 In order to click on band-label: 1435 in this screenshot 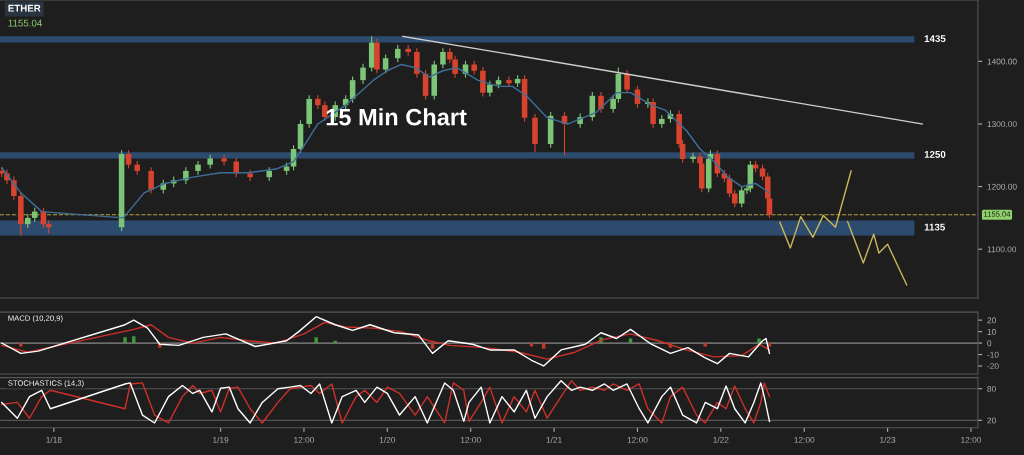, I will do `click(935, 39)`.